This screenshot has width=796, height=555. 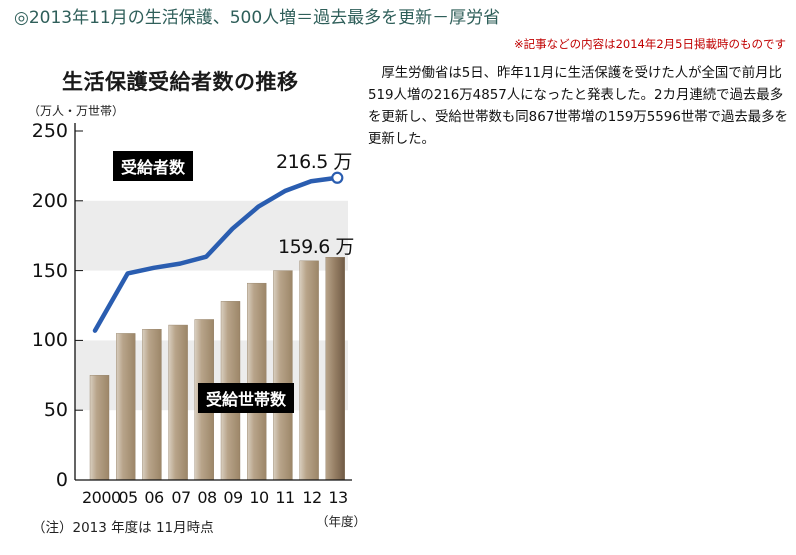 What do you see at coordinates (153, 166) in the screenshot?
I see `series-tag-recipients: 受給者数` at bounding box center [153, 166].